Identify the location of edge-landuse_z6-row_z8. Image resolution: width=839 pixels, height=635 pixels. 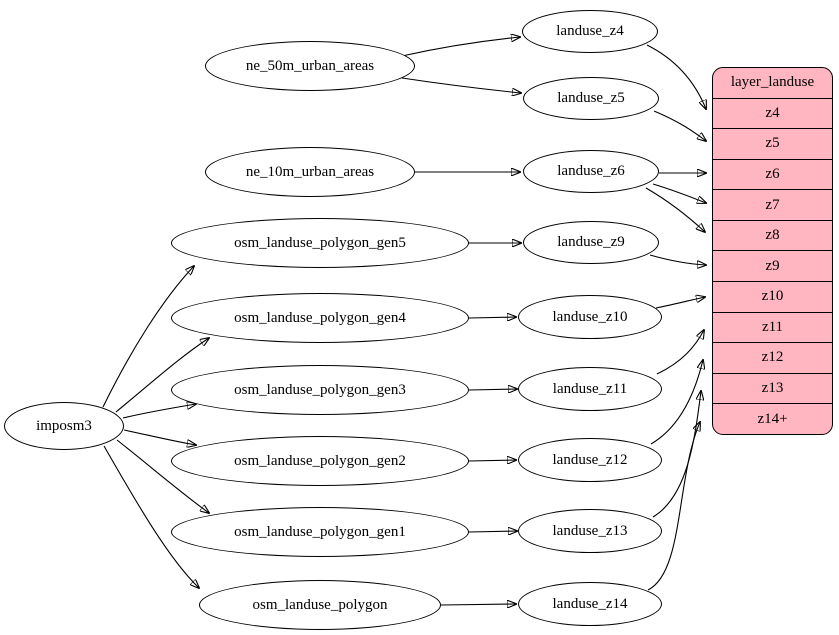
(675, 209).